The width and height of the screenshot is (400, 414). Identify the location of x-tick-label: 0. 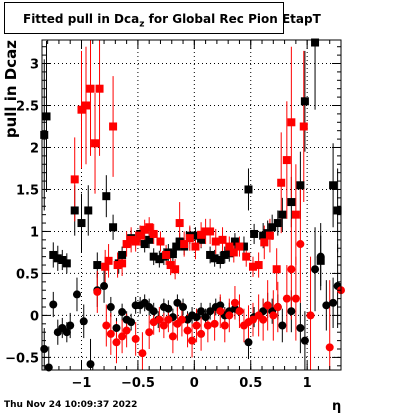
(194, 383).